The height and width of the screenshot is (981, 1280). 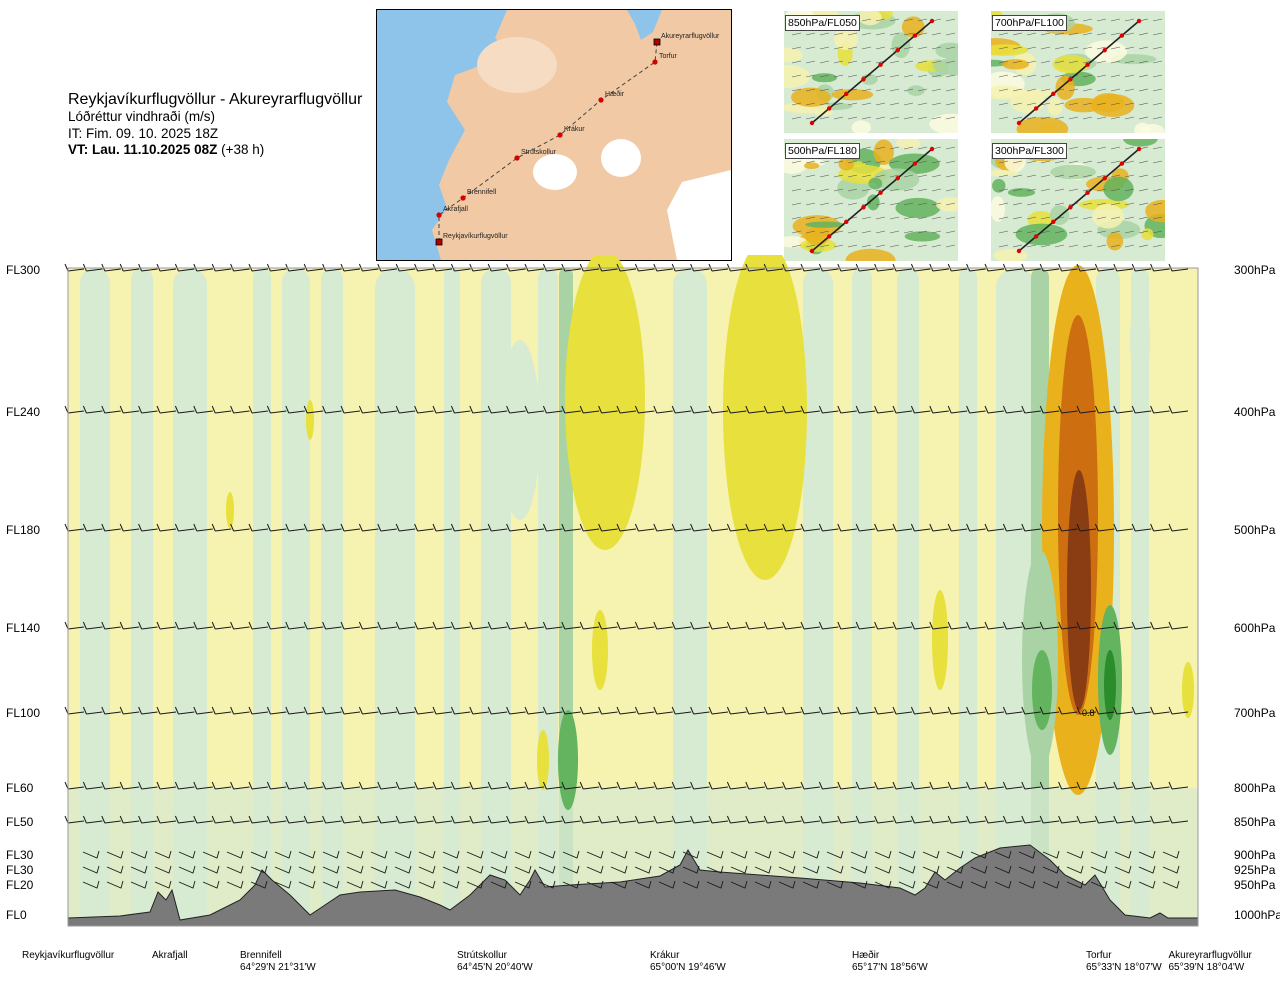 I want to click on waypoint-coordinates: 65°00'N 19°46'W, so click(x=688, y=967).